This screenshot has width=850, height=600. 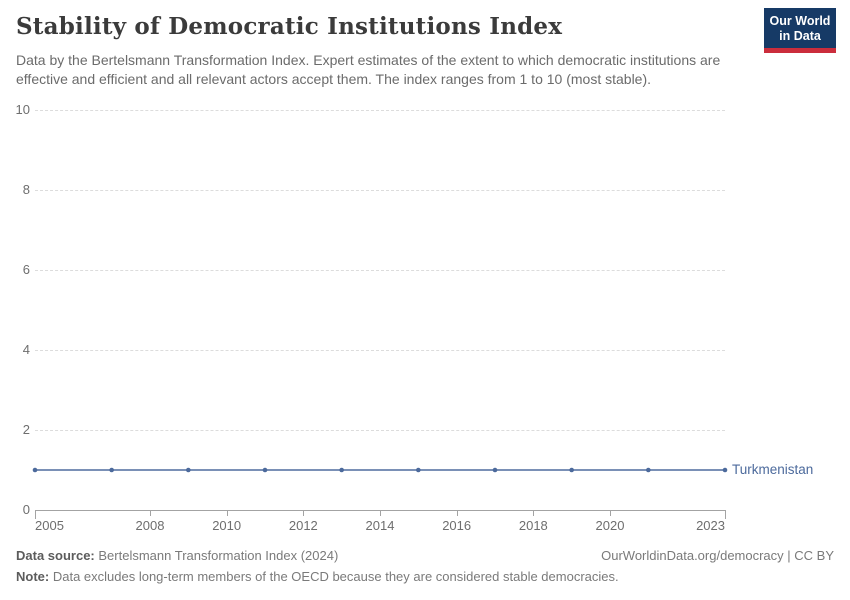 What do you see at coordinates (773, 469) in the screenshot?
I see `series-label: Turkmenistan` at bounding box center [773, 469].